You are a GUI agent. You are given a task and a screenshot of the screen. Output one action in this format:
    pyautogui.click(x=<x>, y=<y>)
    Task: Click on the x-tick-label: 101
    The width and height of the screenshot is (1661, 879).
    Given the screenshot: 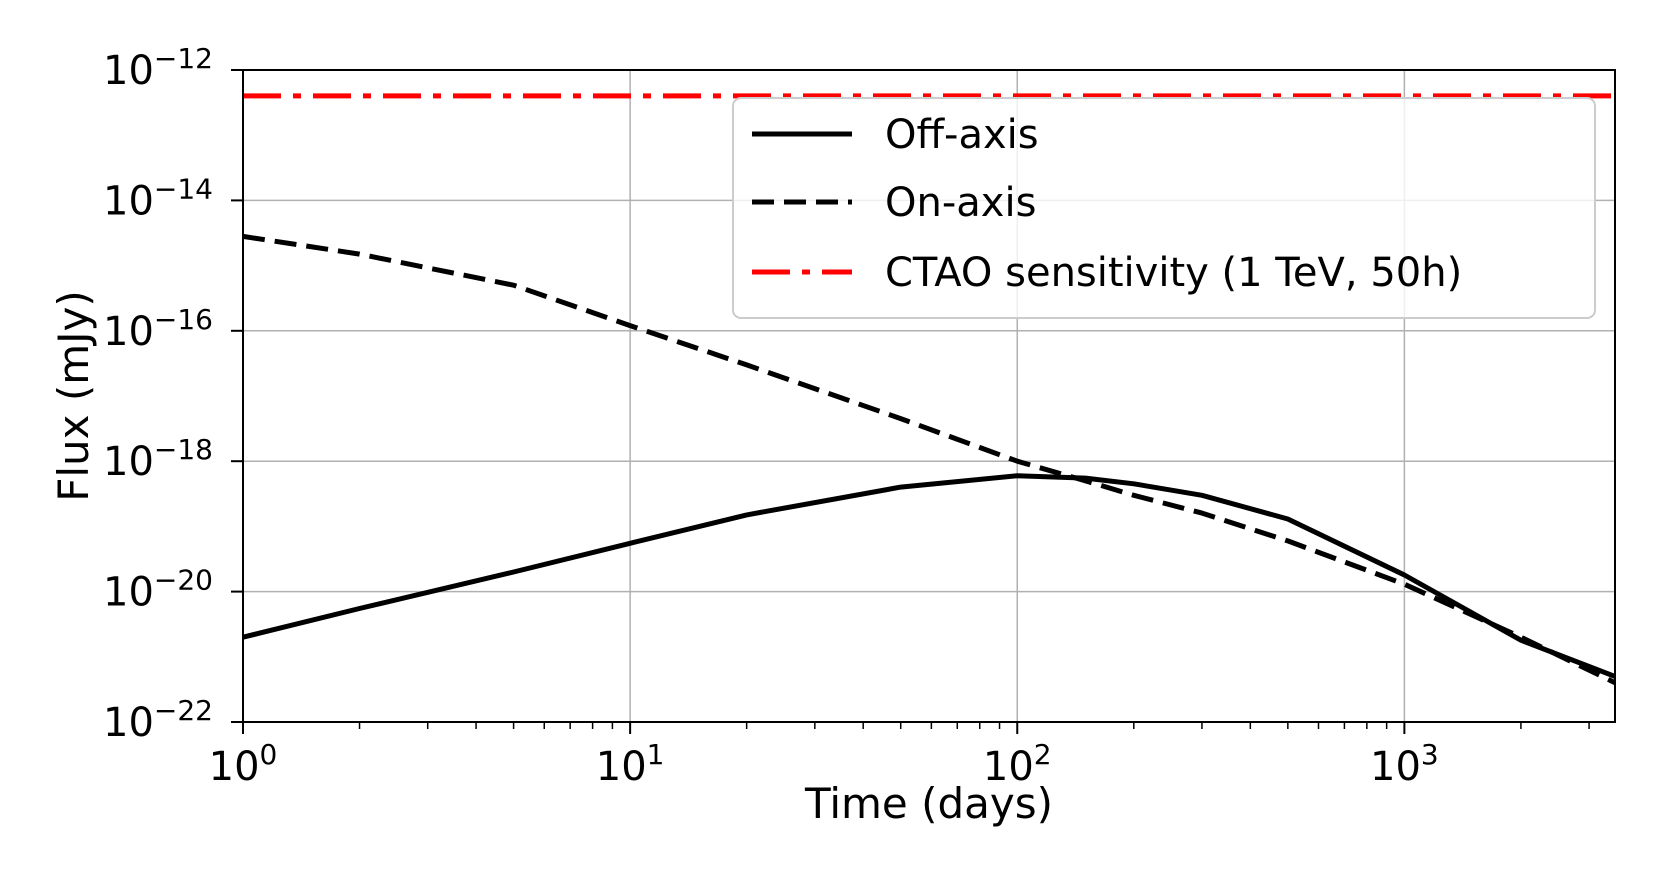 What is the action you would take?
    pyautogui.click(x=630, y=764)
    